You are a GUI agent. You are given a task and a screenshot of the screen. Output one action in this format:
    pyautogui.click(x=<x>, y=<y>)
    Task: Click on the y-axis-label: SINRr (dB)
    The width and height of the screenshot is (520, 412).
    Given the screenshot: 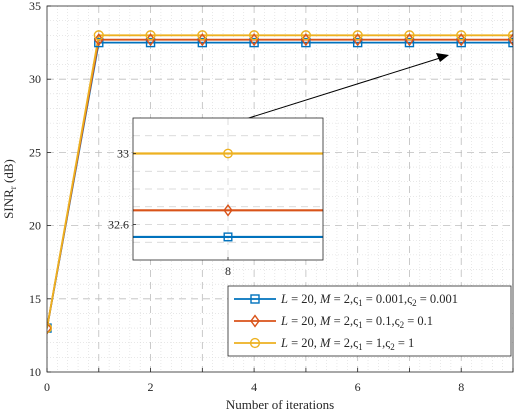 What is the action you would take?
    pyautogui.click(x=9, y=189)
    